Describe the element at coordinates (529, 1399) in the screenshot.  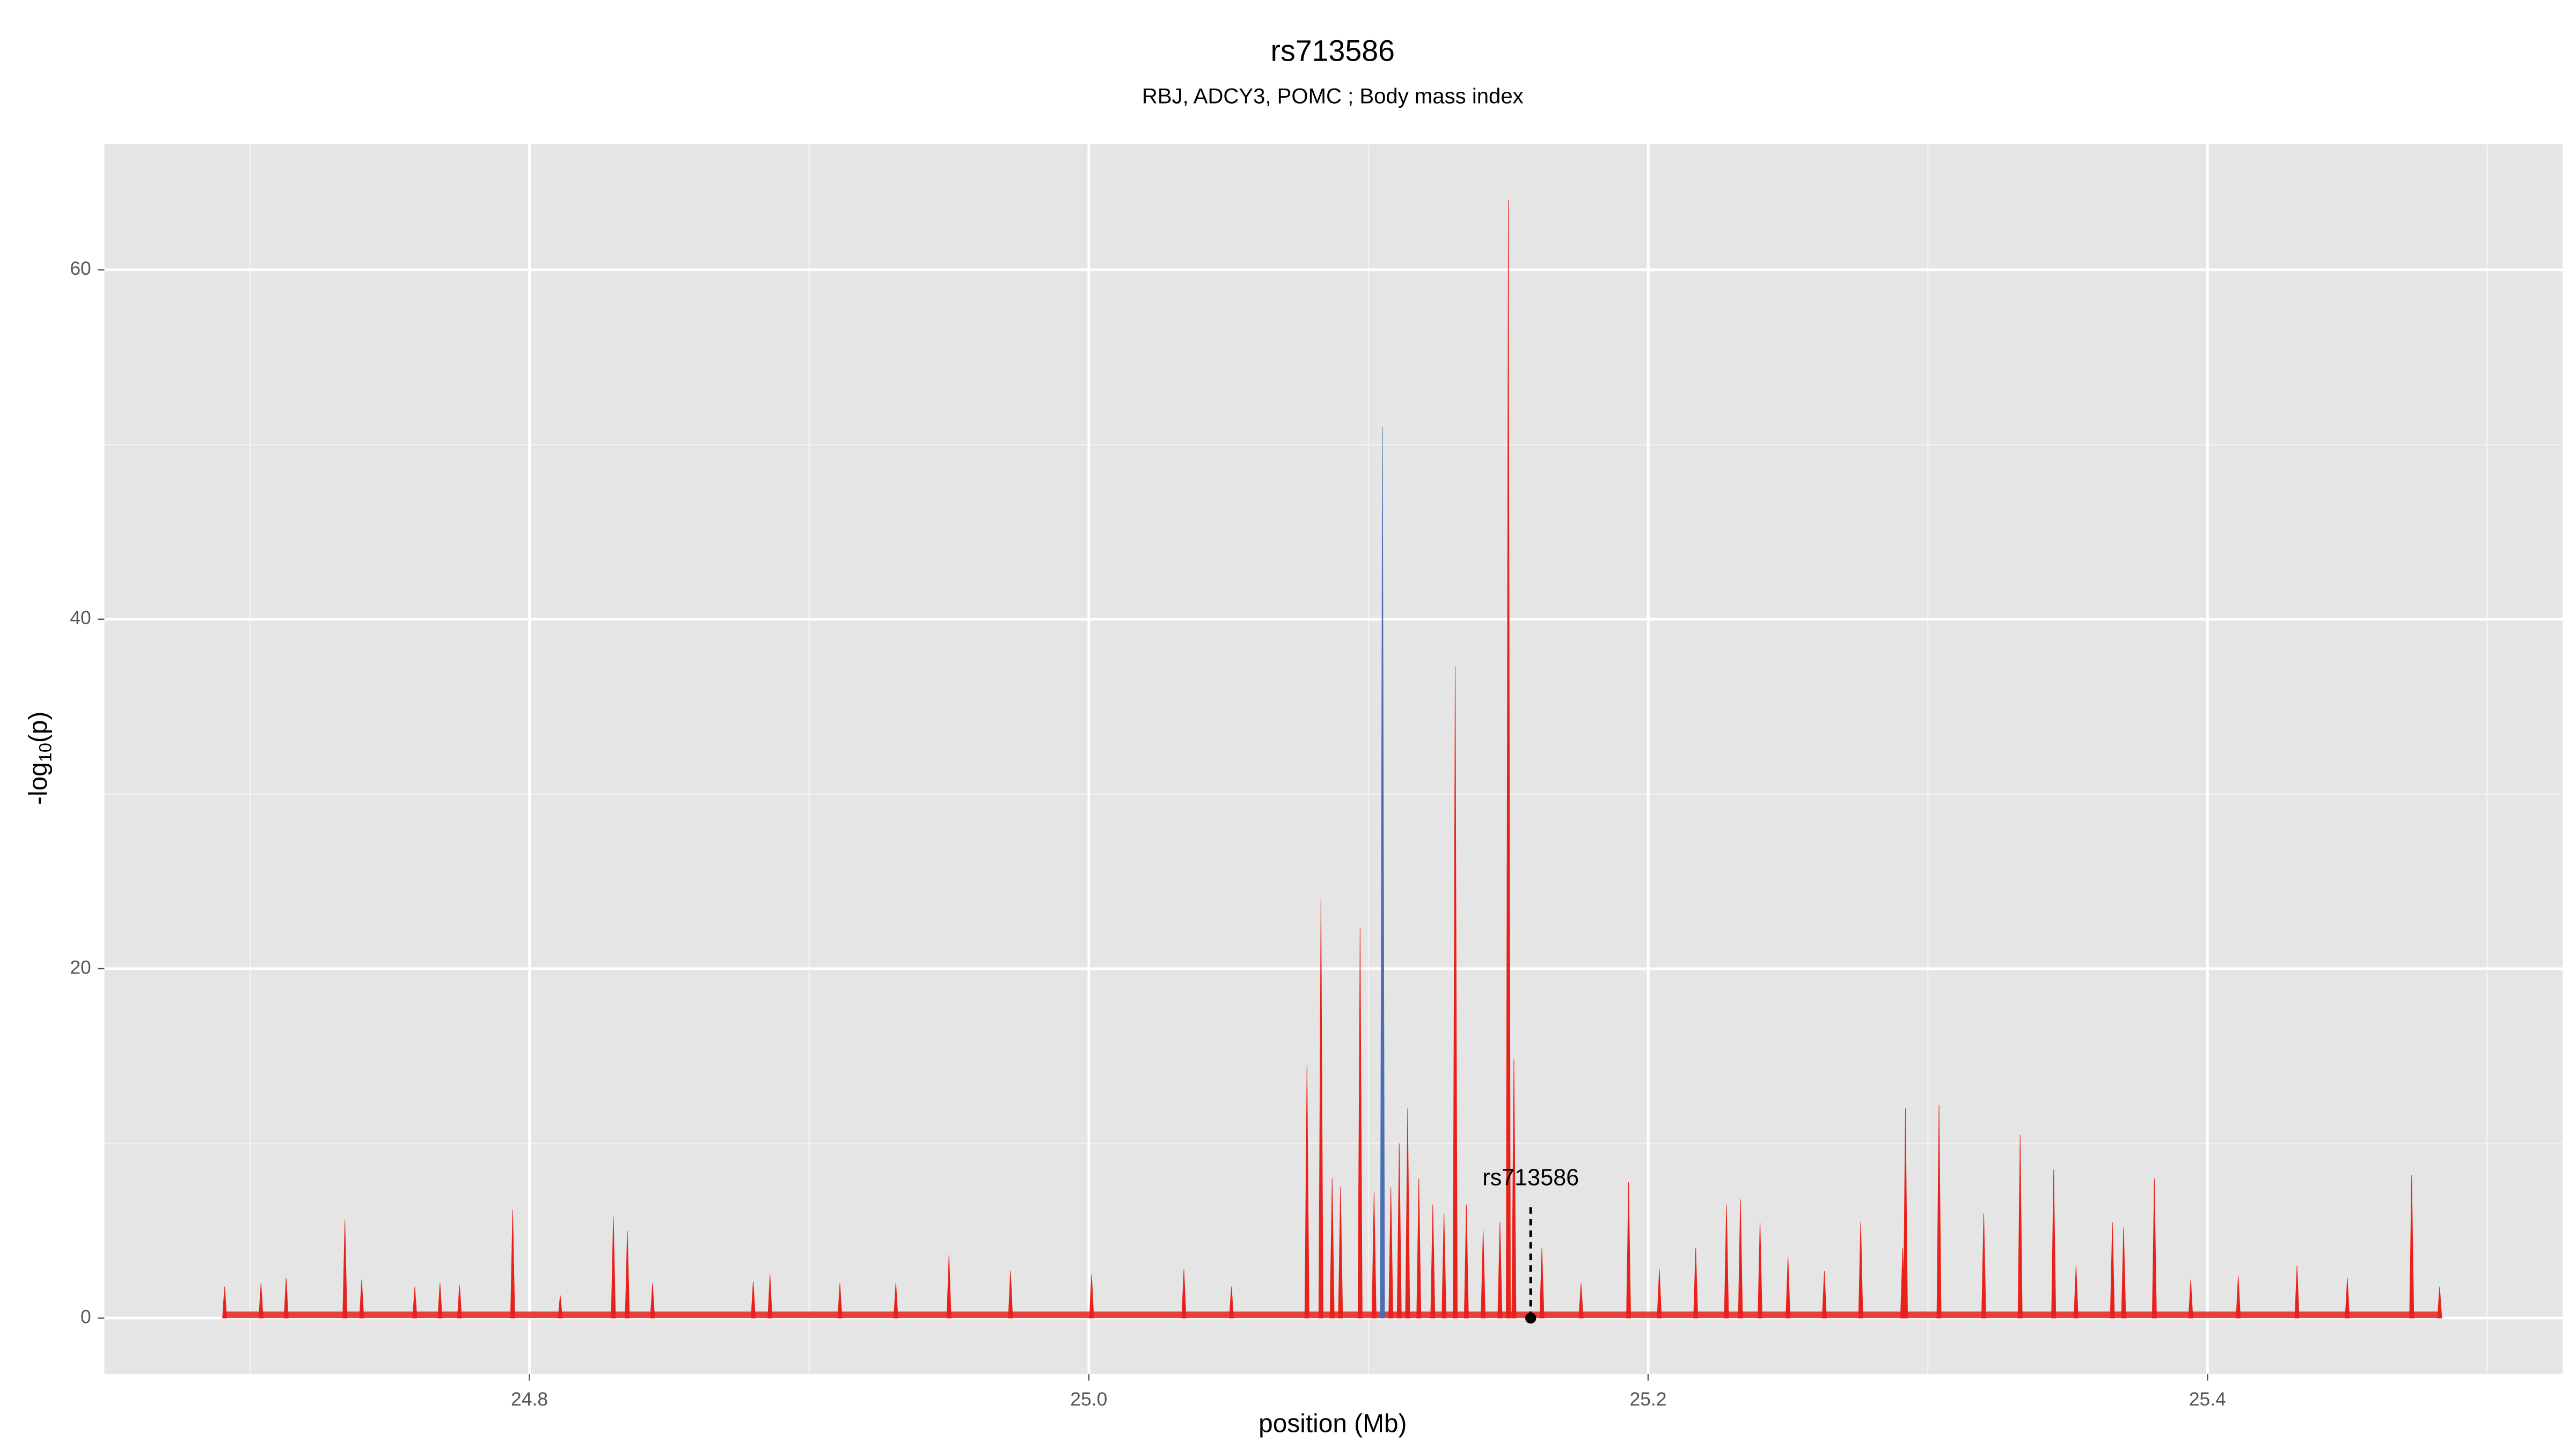
I see `x-tick-label: 24.8` at that location.